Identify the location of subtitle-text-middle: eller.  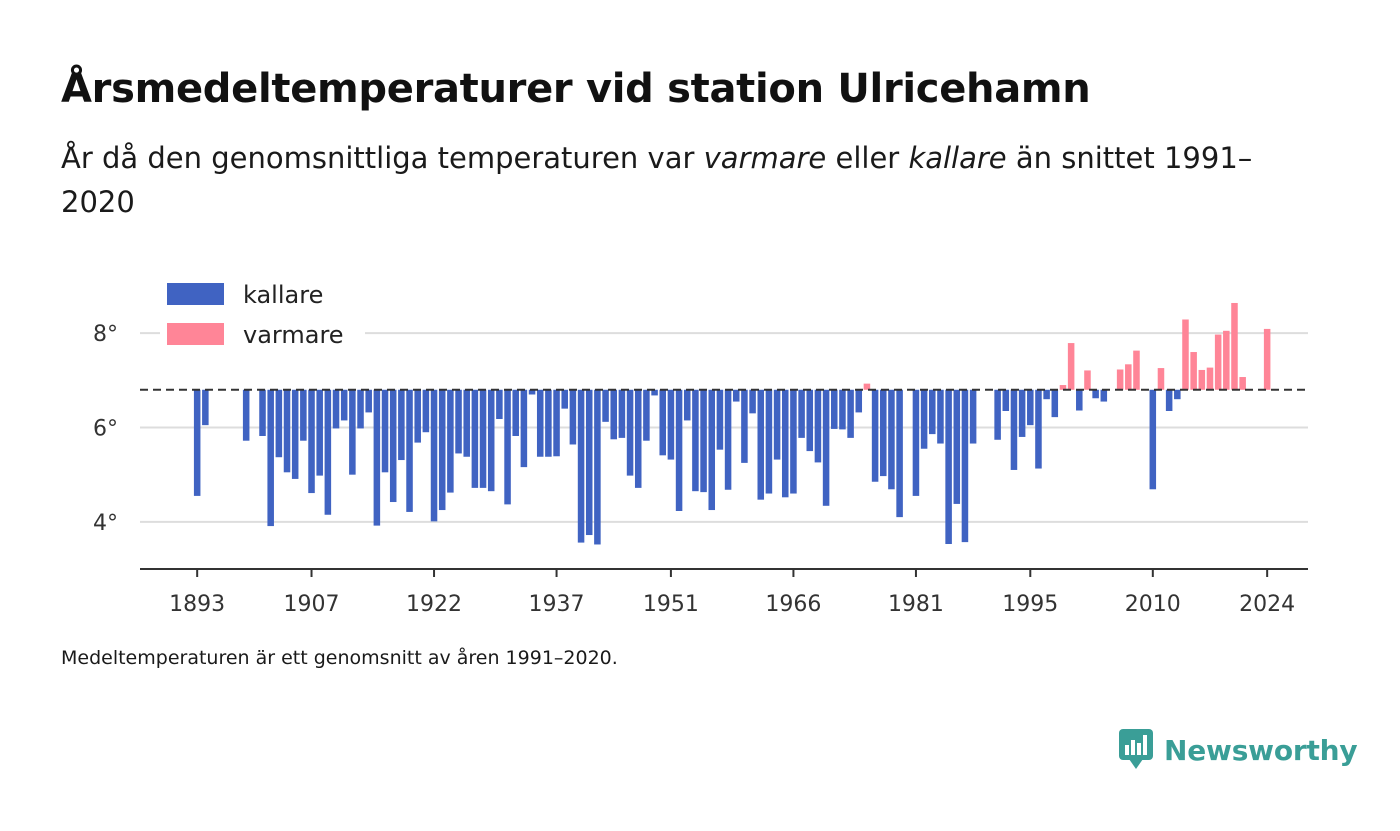
(867, 158).